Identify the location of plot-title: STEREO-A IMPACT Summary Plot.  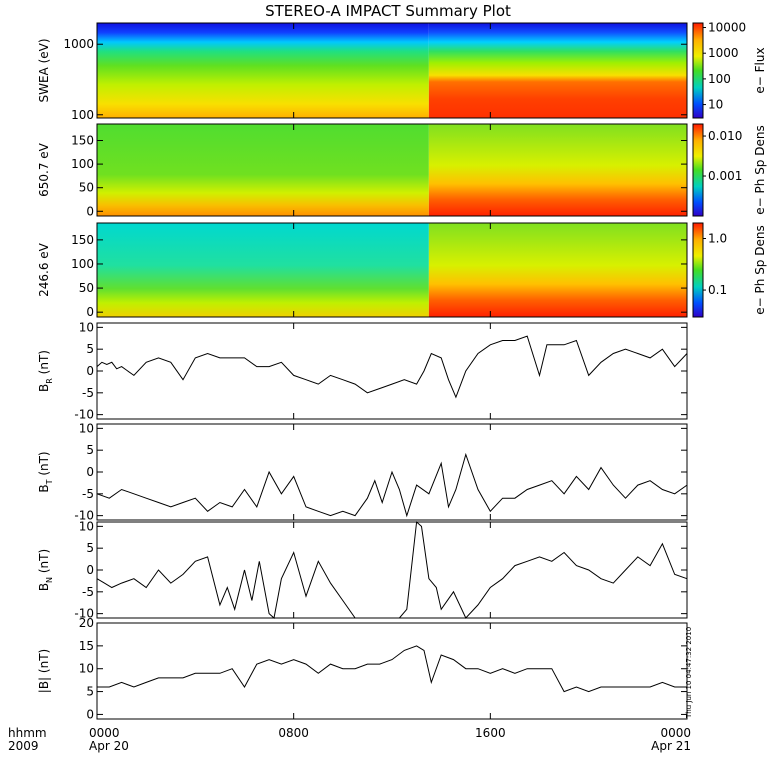
(388, 11).